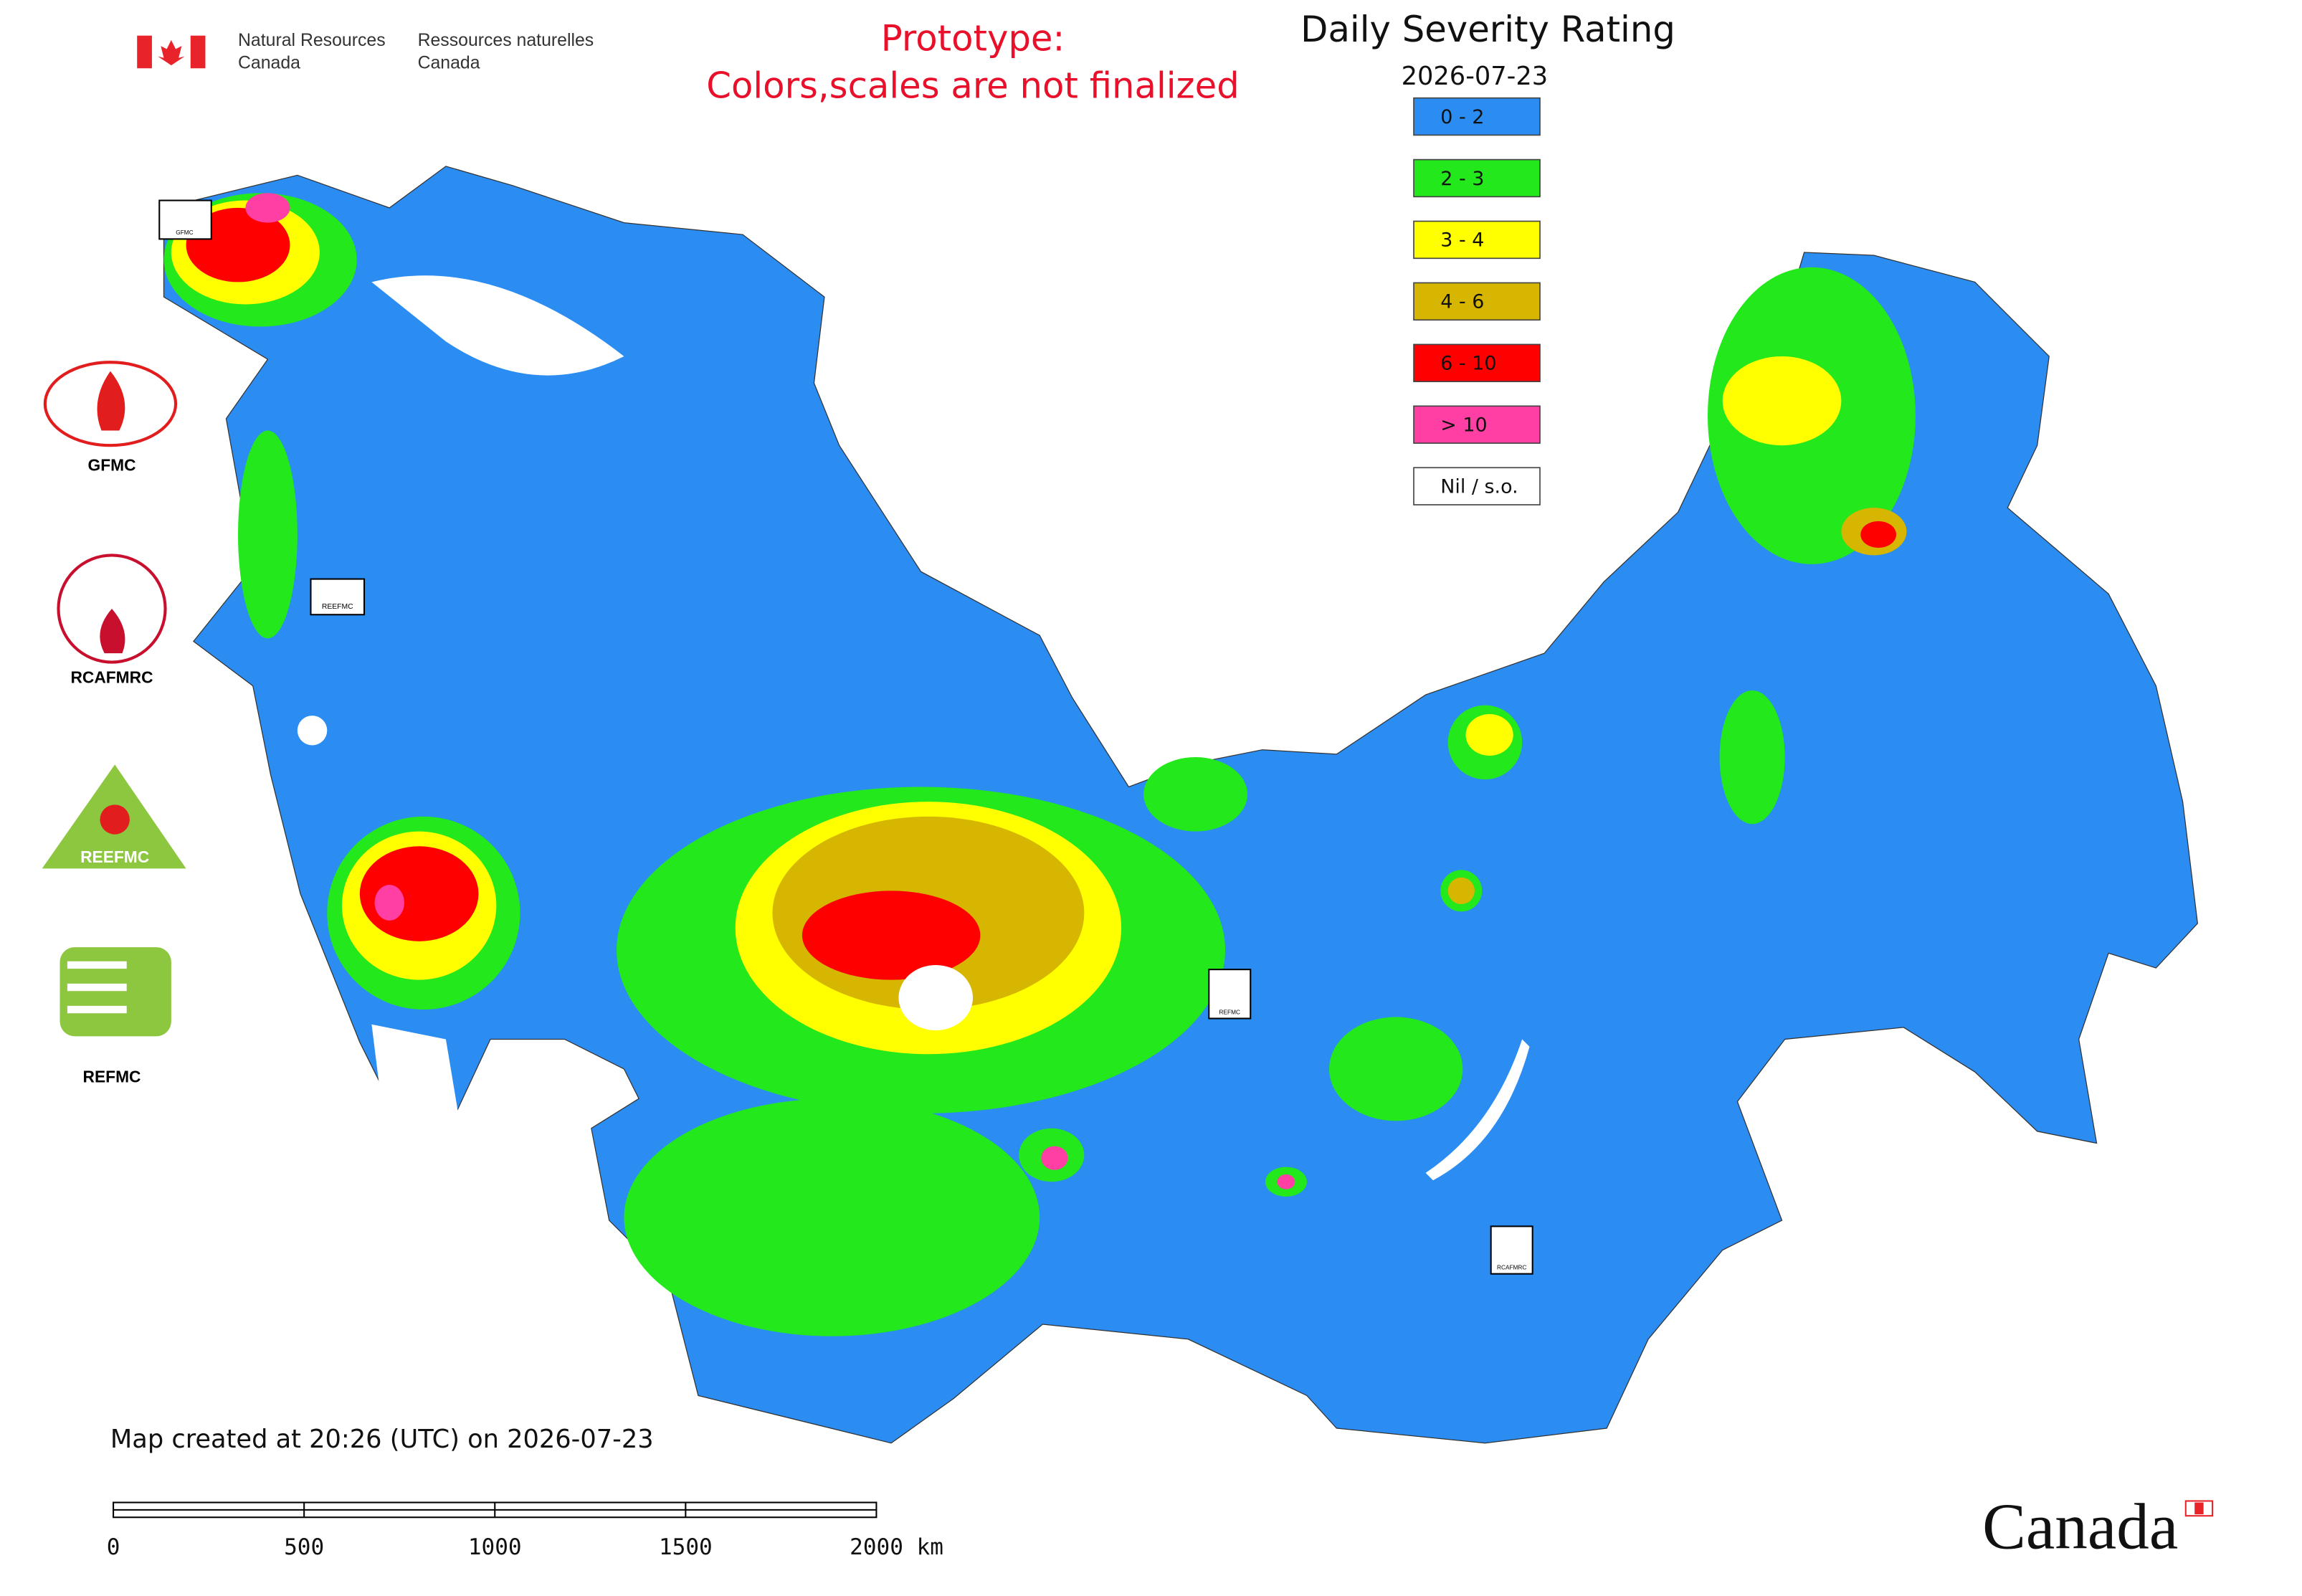  I want to click on scale-label: 1500, so click(686, 1547).